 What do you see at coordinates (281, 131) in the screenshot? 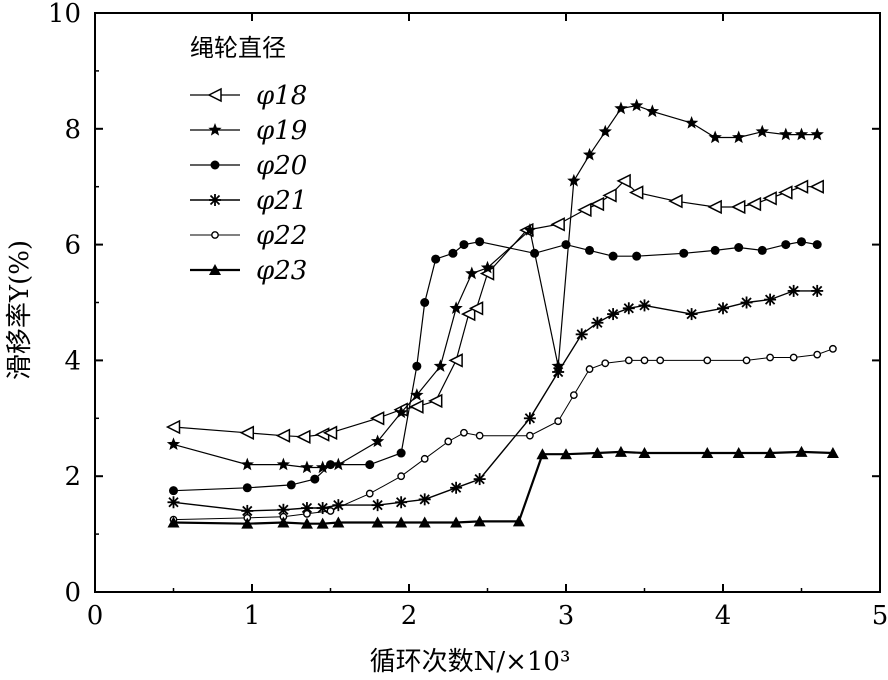
I see `legend-label: φ19` at bounding box center [281, 131].